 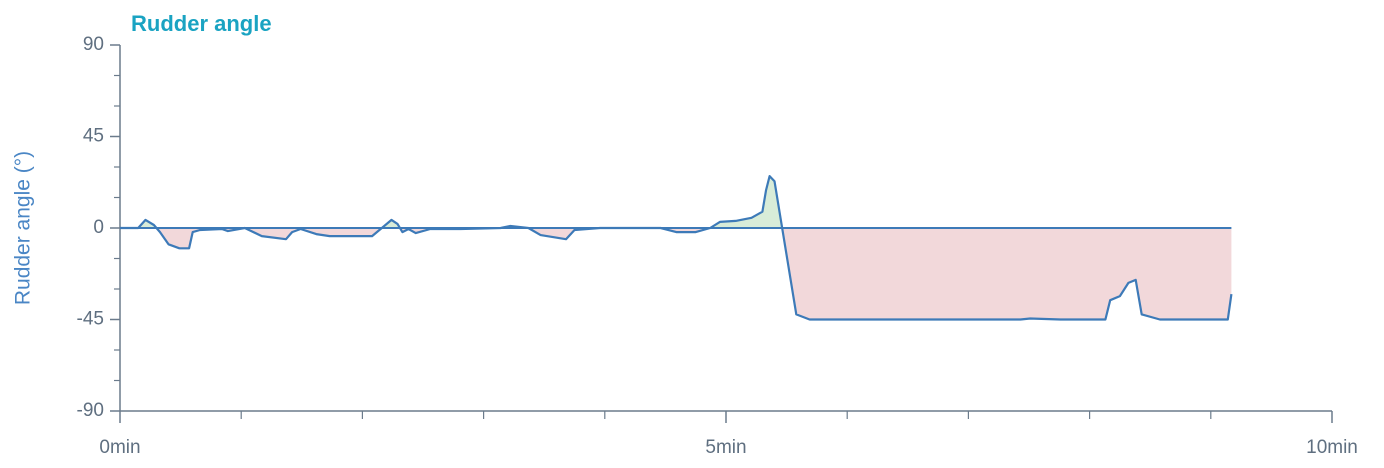 What do you see at coordinates (93, 136) in the screenshot?
I see `y-tick-label: 45` at bounding box center [93, 136].